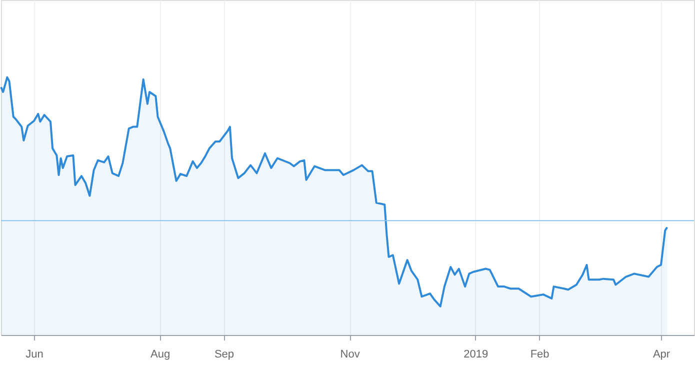 The image size is (695, 365). I want to click on x-tick-label: 2019, so click(476, 354).